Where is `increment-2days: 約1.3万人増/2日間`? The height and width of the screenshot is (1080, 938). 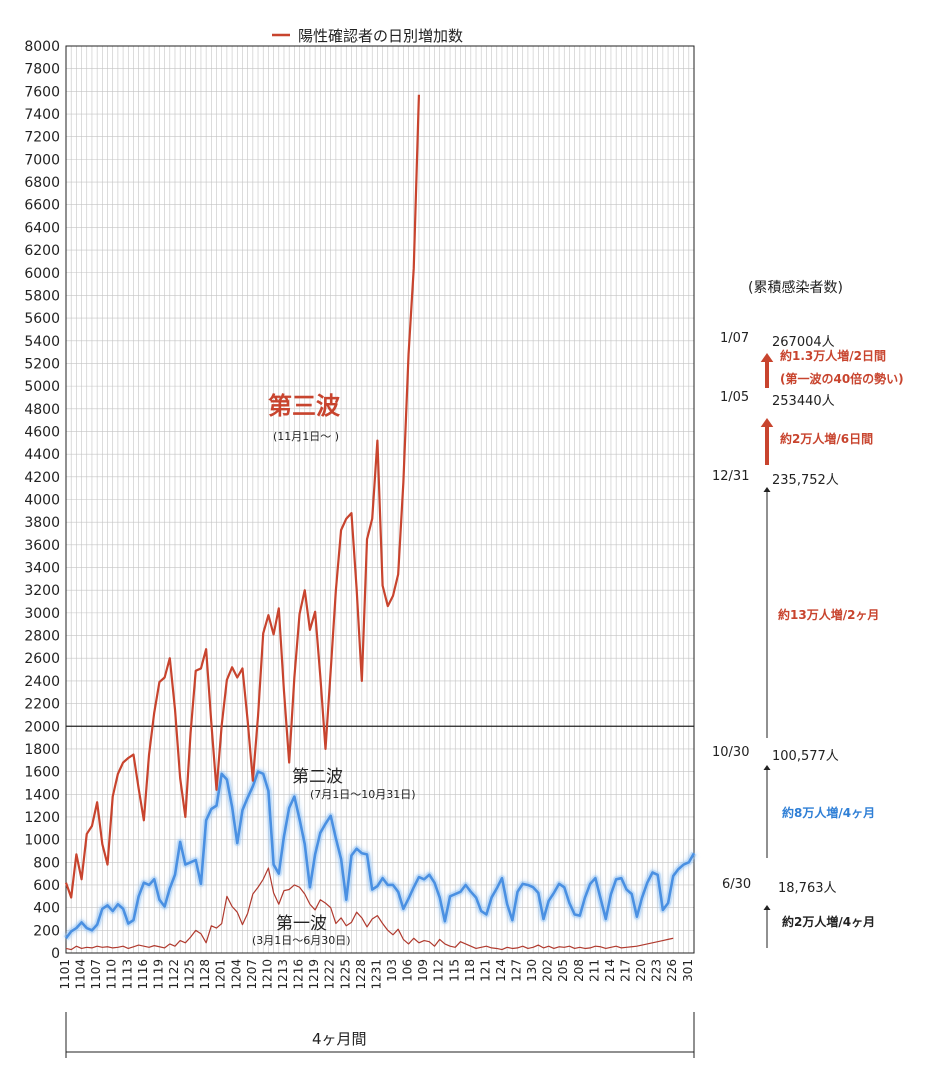 increment-2days: 約1.3万人増/2日間 is located at coordinates (833, 356).